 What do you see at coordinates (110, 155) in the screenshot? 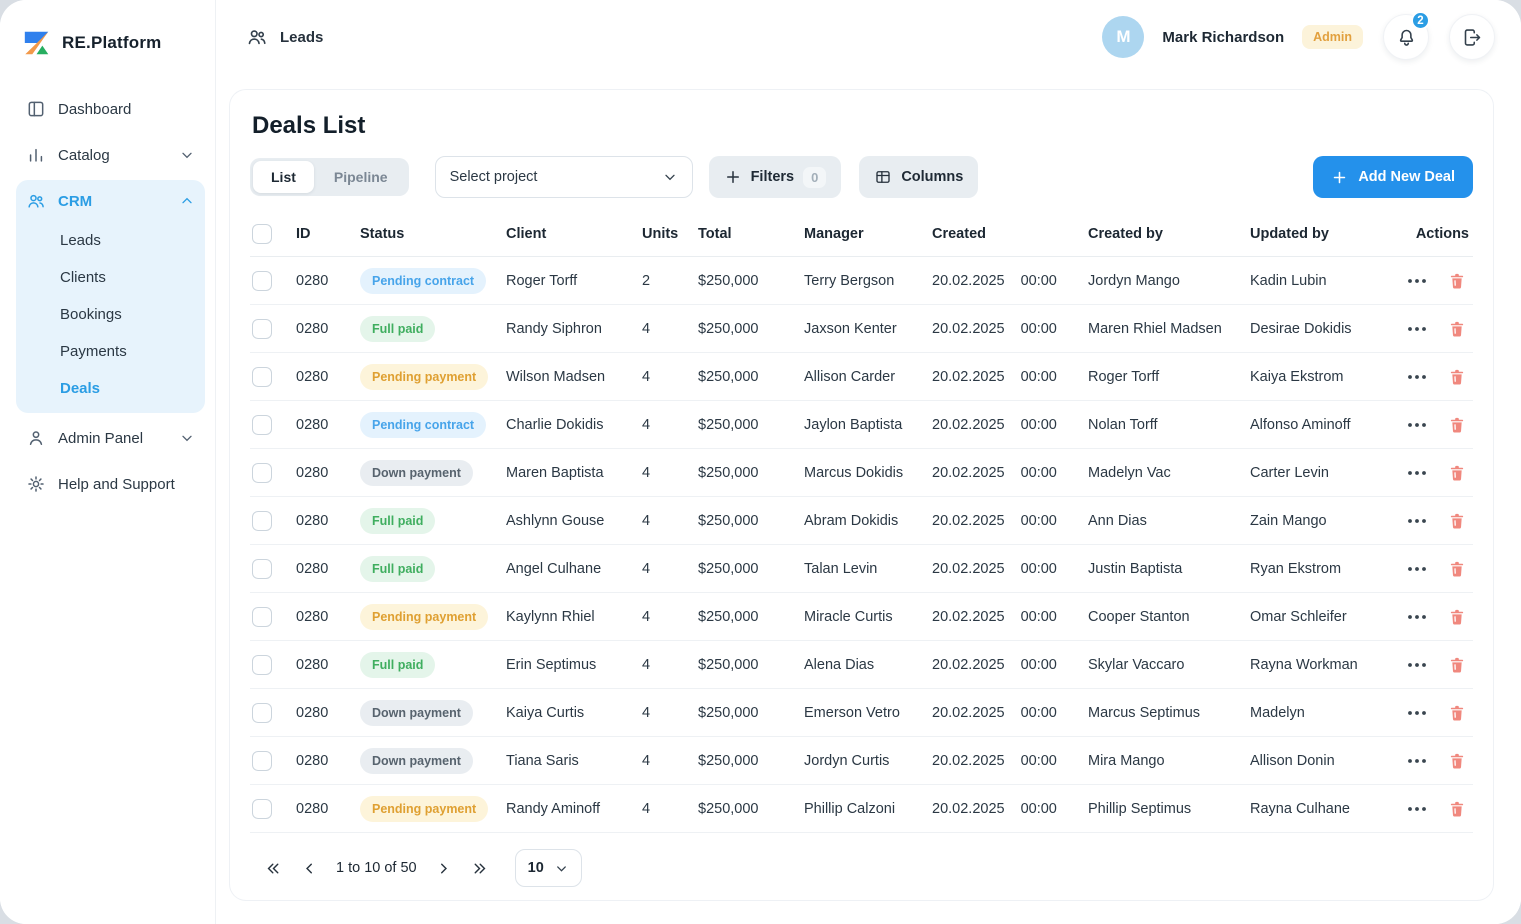
I see `sidebar-item-catalog: Catalog` at bounding box center [110, 155].